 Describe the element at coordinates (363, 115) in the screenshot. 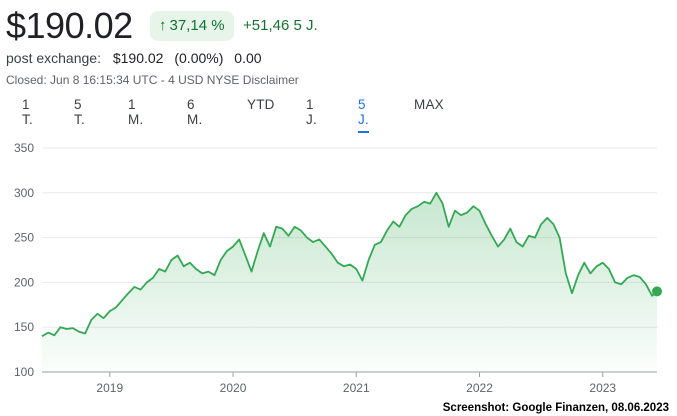

I see `tab-5-years: 5 J.` at that location.